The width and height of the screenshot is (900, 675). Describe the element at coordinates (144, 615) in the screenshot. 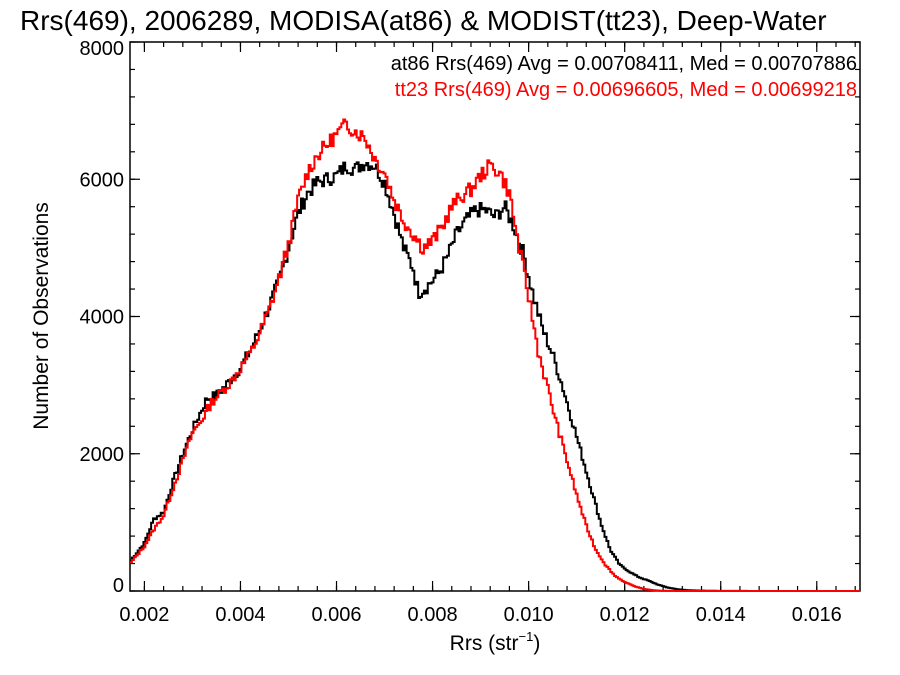

I see `x-tick-label: 0.002` at that location.